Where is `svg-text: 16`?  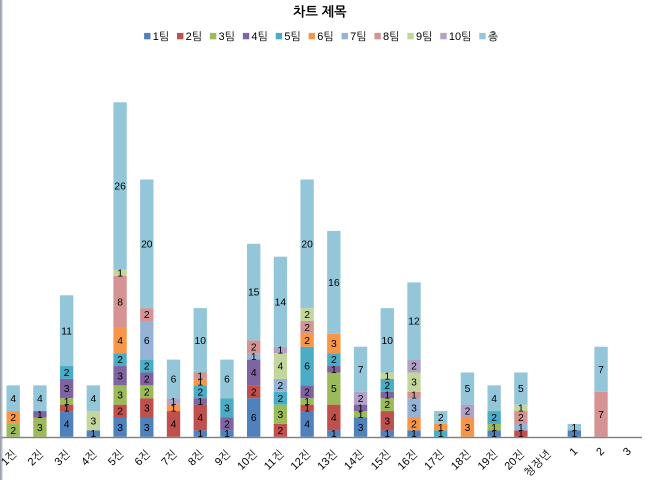 svg-text: 16 is located at coordinates (334, 283).